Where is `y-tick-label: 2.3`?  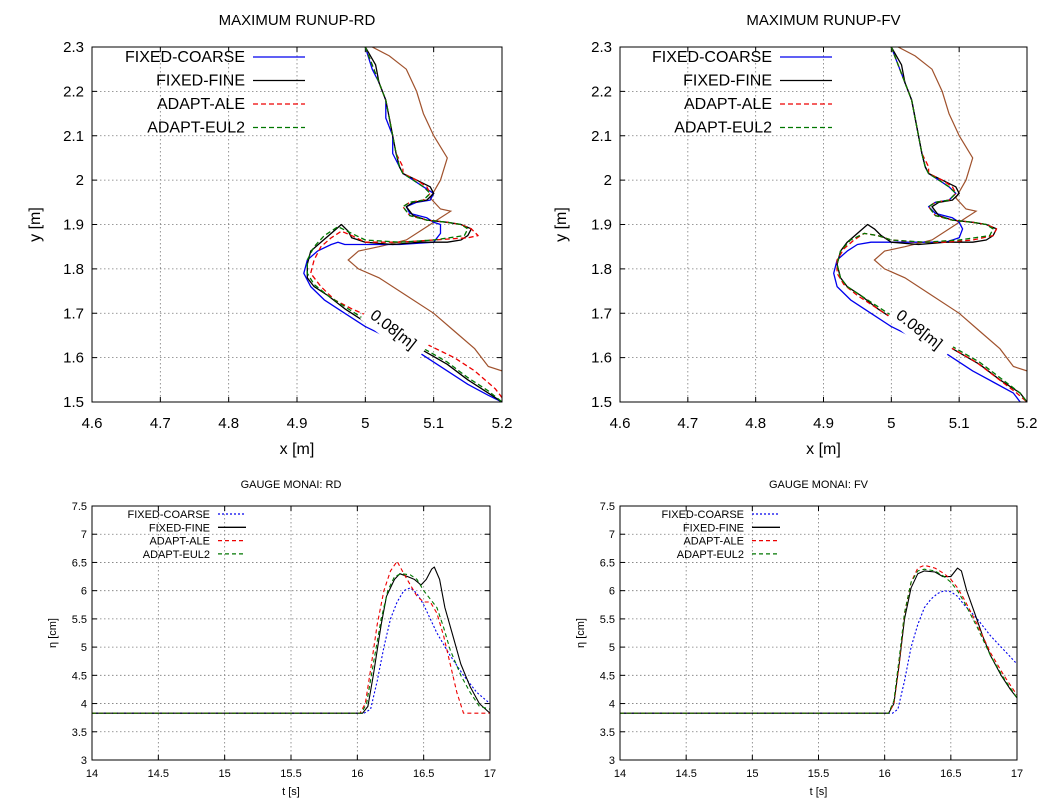
y-tick-label: 2.3 is located at coordinates (73, 47).